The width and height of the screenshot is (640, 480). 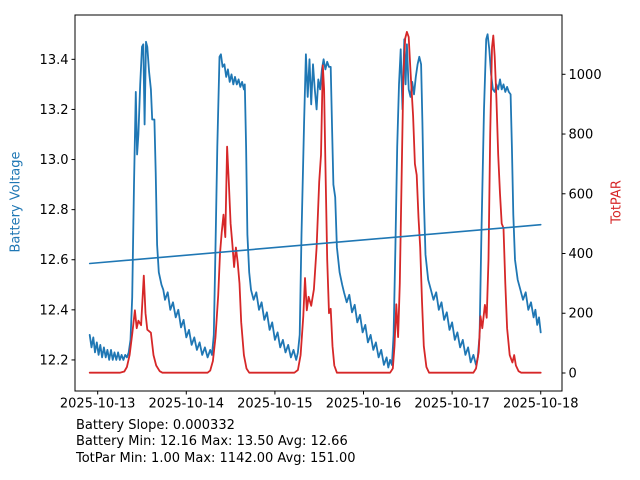 I want to click on left-tick-label: 13.2, so click(x=54, y=110).